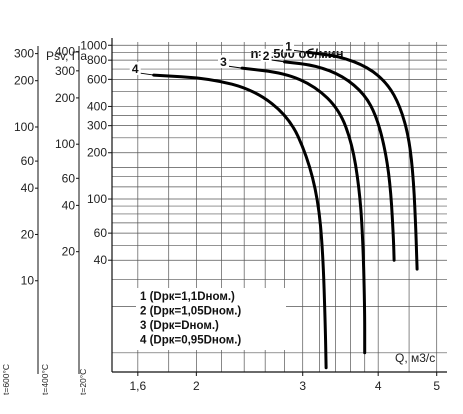 The height and width of the screenshot is (414, 463). I want to click on x-tick-label: 2, so click(196, 386).